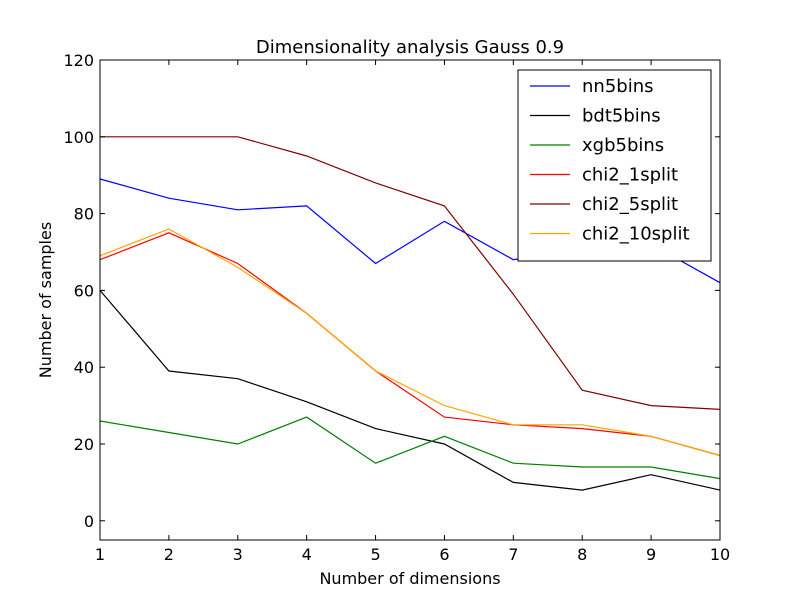 This screenshot has width=800, height=600. I want to click on y-tick-label: 100, so click(78, 137).